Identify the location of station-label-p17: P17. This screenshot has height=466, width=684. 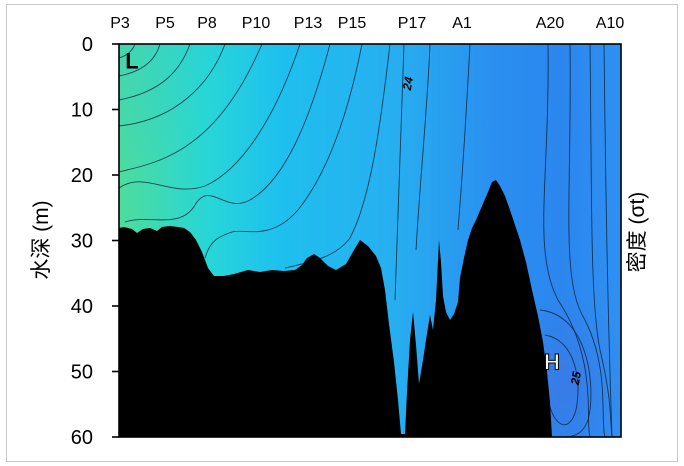
(412, 23).